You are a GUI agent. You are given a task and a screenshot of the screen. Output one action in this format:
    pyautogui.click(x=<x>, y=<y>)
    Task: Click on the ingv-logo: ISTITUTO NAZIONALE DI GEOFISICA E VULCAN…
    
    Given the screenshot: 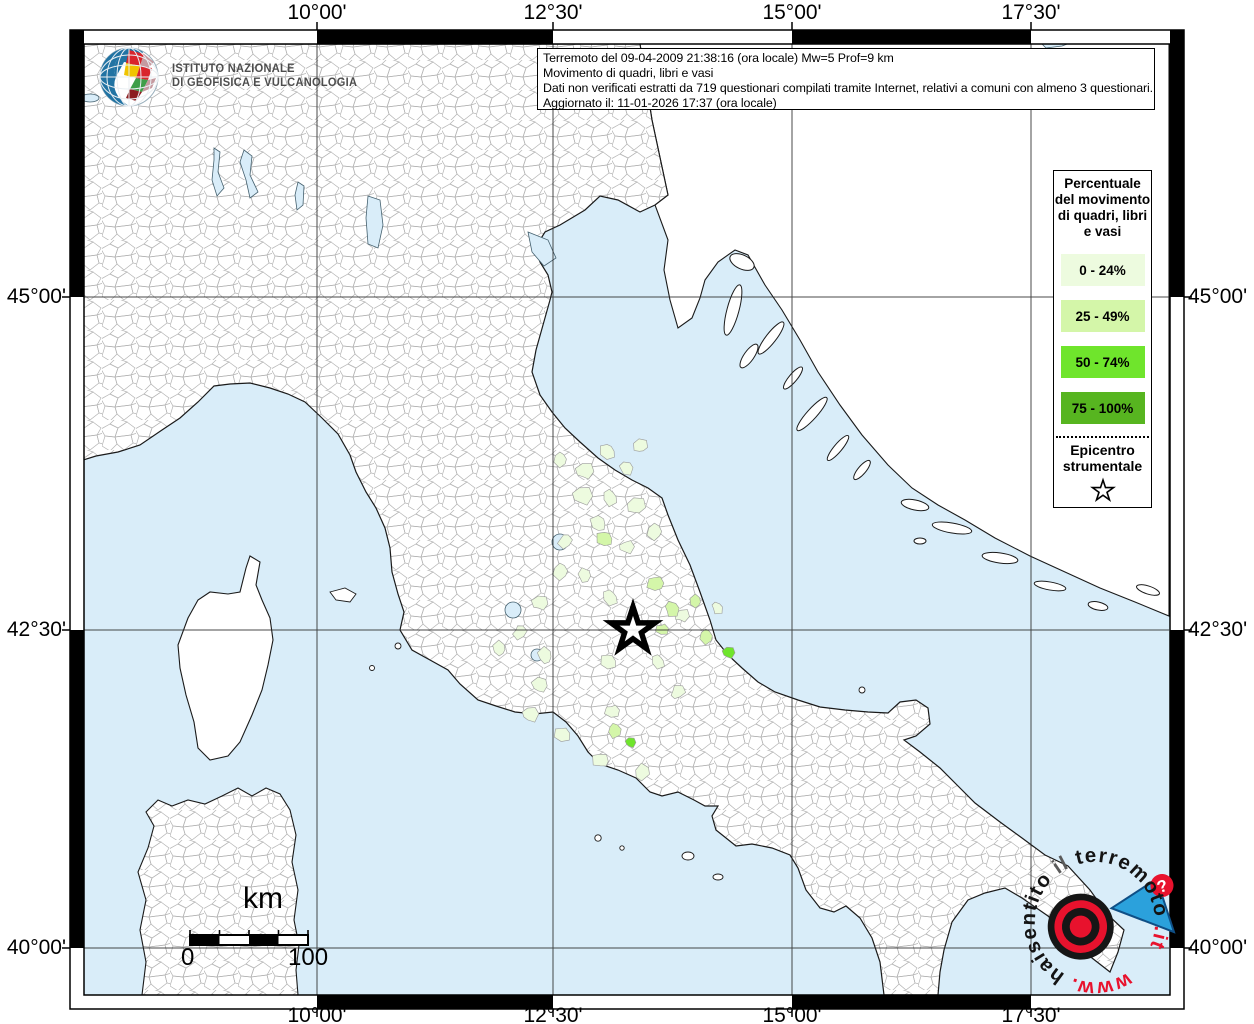 What is the action you would take?
    pyautogui.click(x=230, y=76)
    